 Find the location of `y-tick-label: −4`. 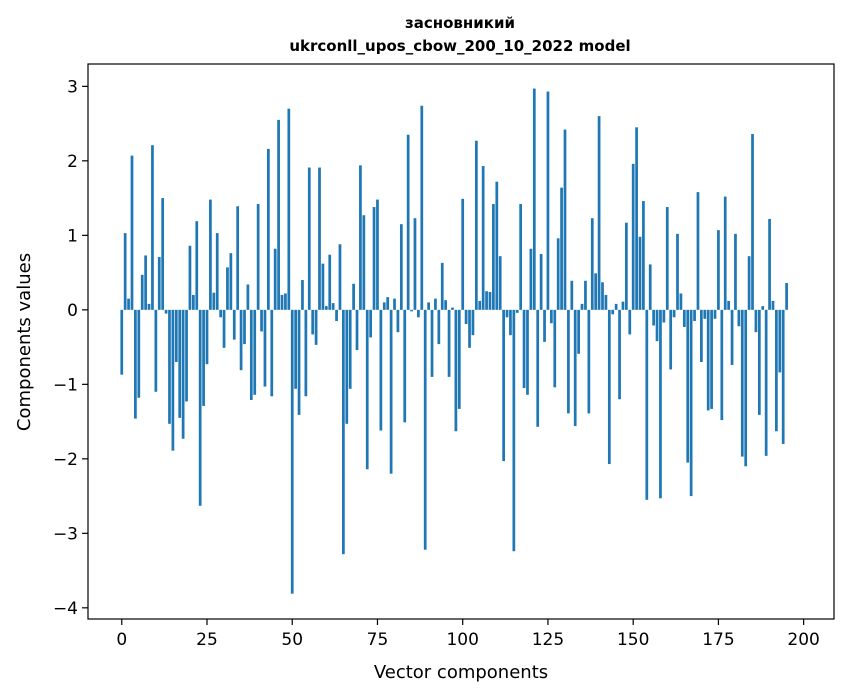

y-tick-label: −4 is located at coordinates (65, 609).